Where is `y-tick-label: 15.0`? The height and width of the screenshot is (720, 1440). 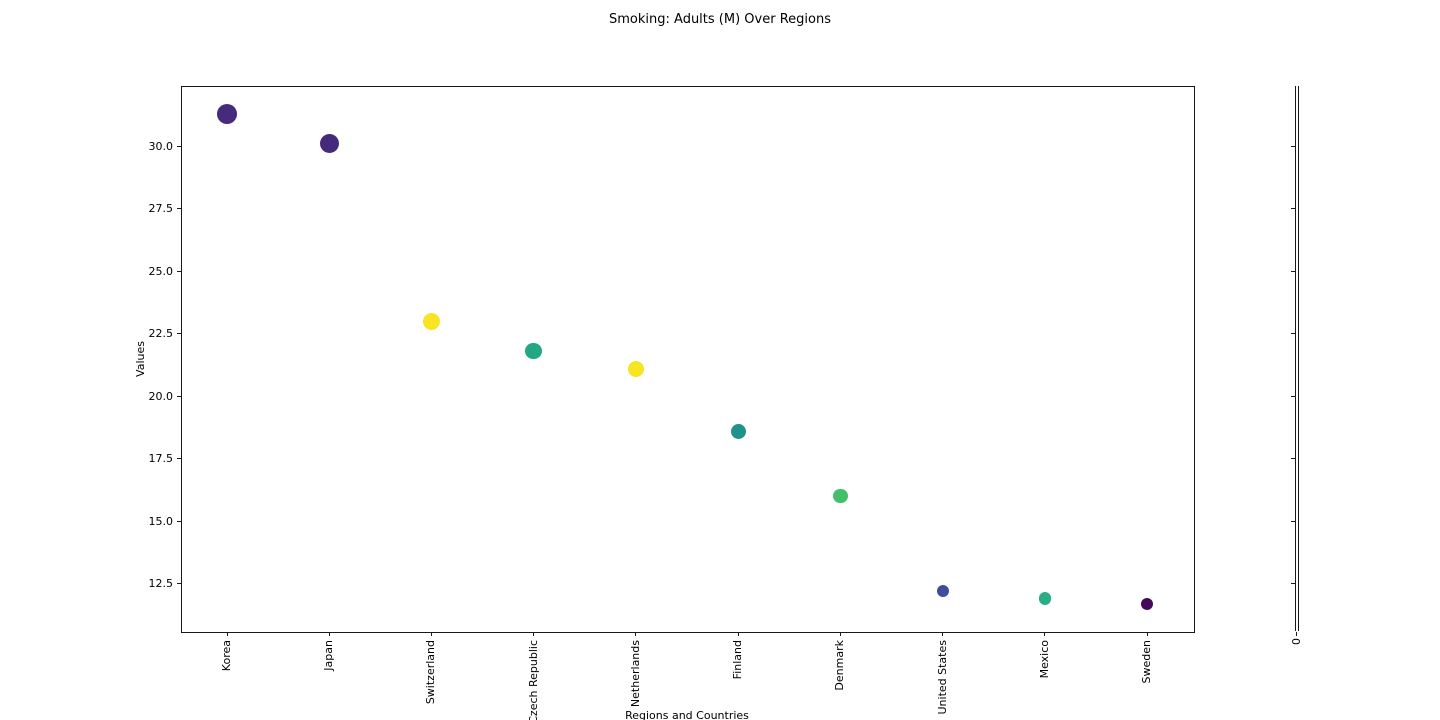 y-tick-label: 15.0 is located at coordinates (161, 521).